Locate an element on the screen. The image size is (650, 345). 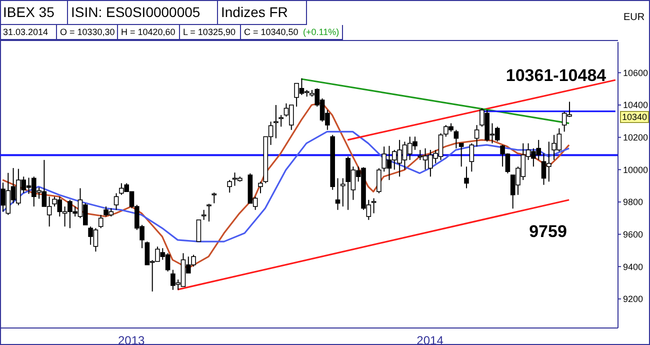
y-axis-title: EUR is located at coordinates (634, 17).